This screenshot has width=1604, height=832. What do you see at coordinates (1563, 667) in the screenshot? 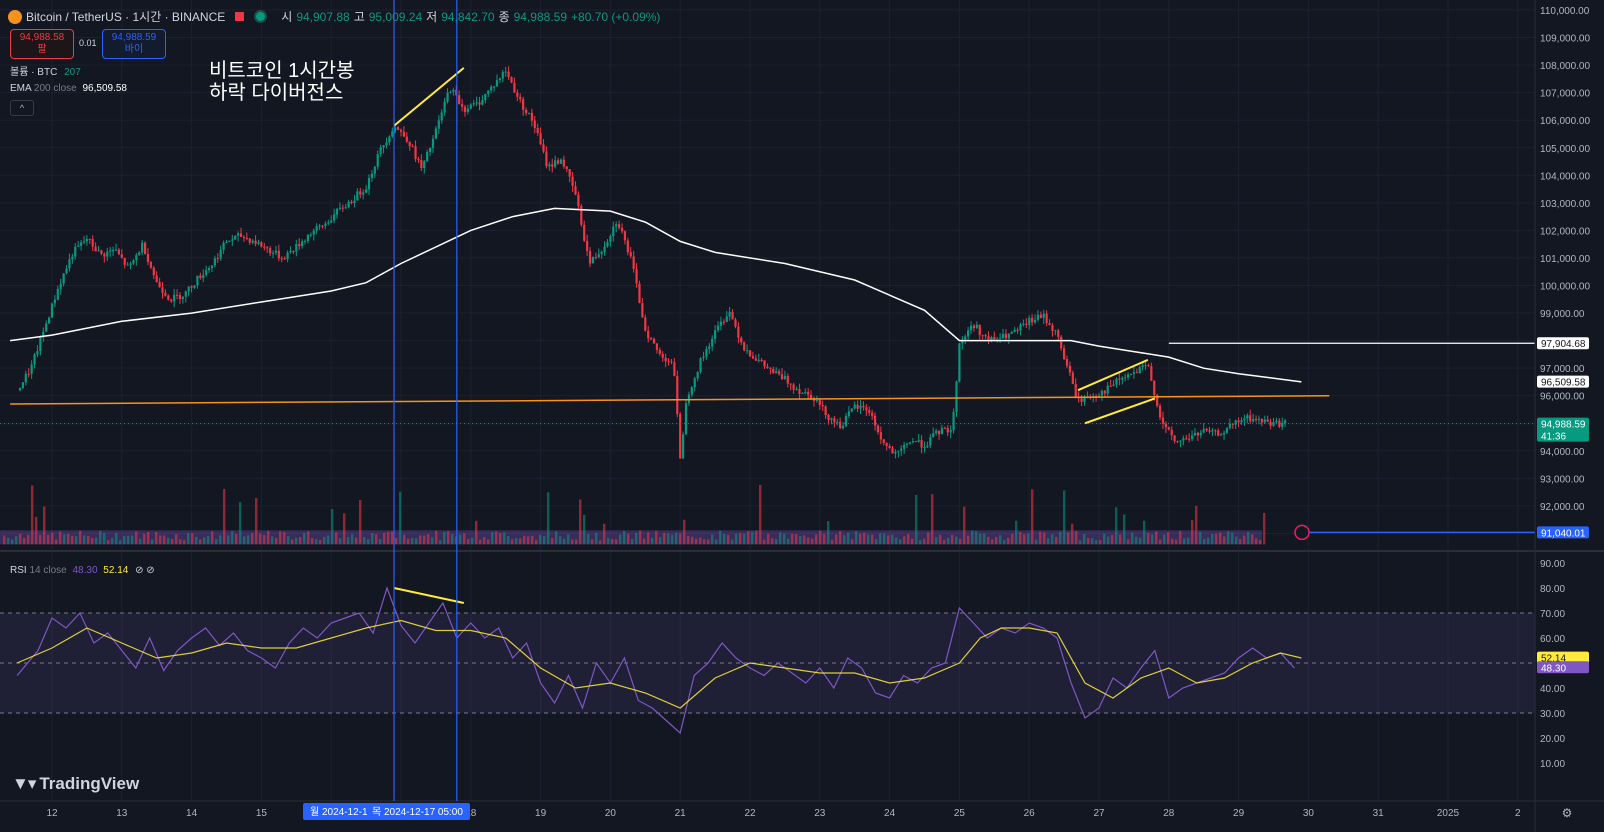
I see `rsi-axis-tag-bg` at bounding box center [1563, 667].